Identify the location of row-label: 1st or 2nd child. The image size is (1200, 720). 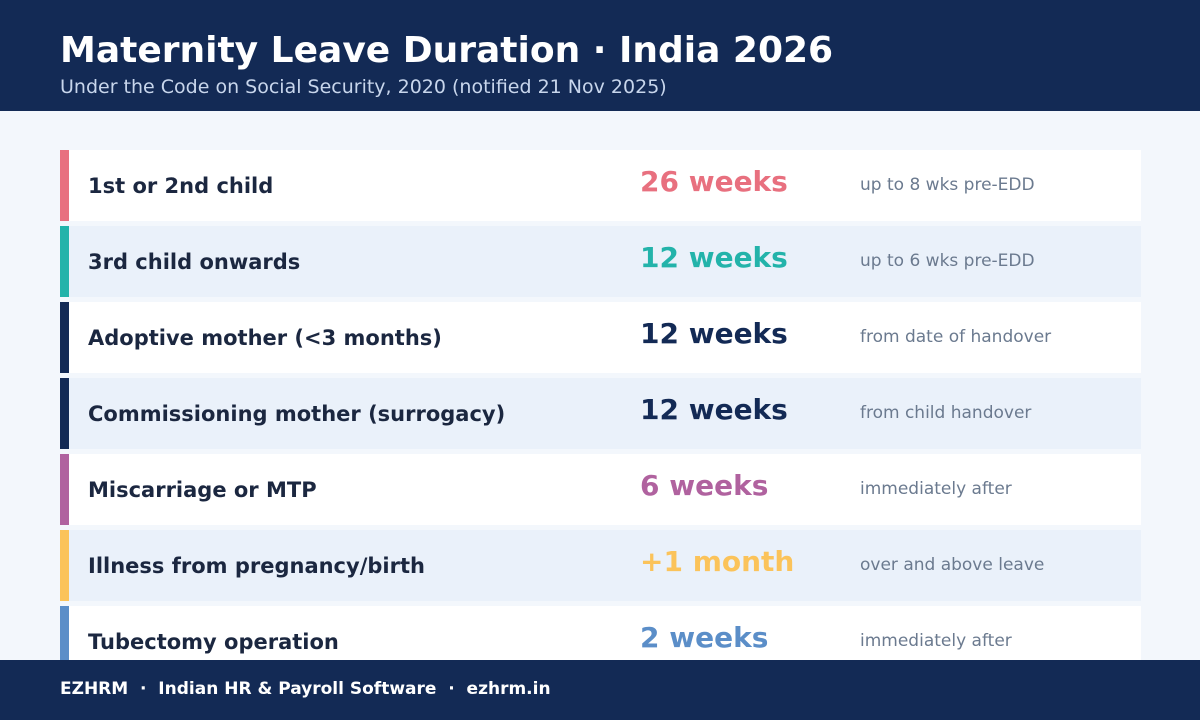
(181, 186).